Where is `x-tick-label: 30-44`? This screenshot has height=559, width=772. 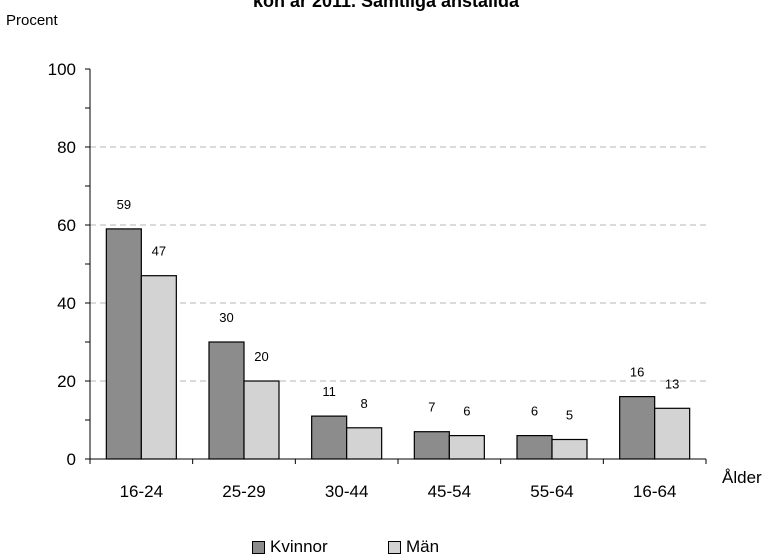 x-tick-label: 30-44 is located at coordinates (346, 491).